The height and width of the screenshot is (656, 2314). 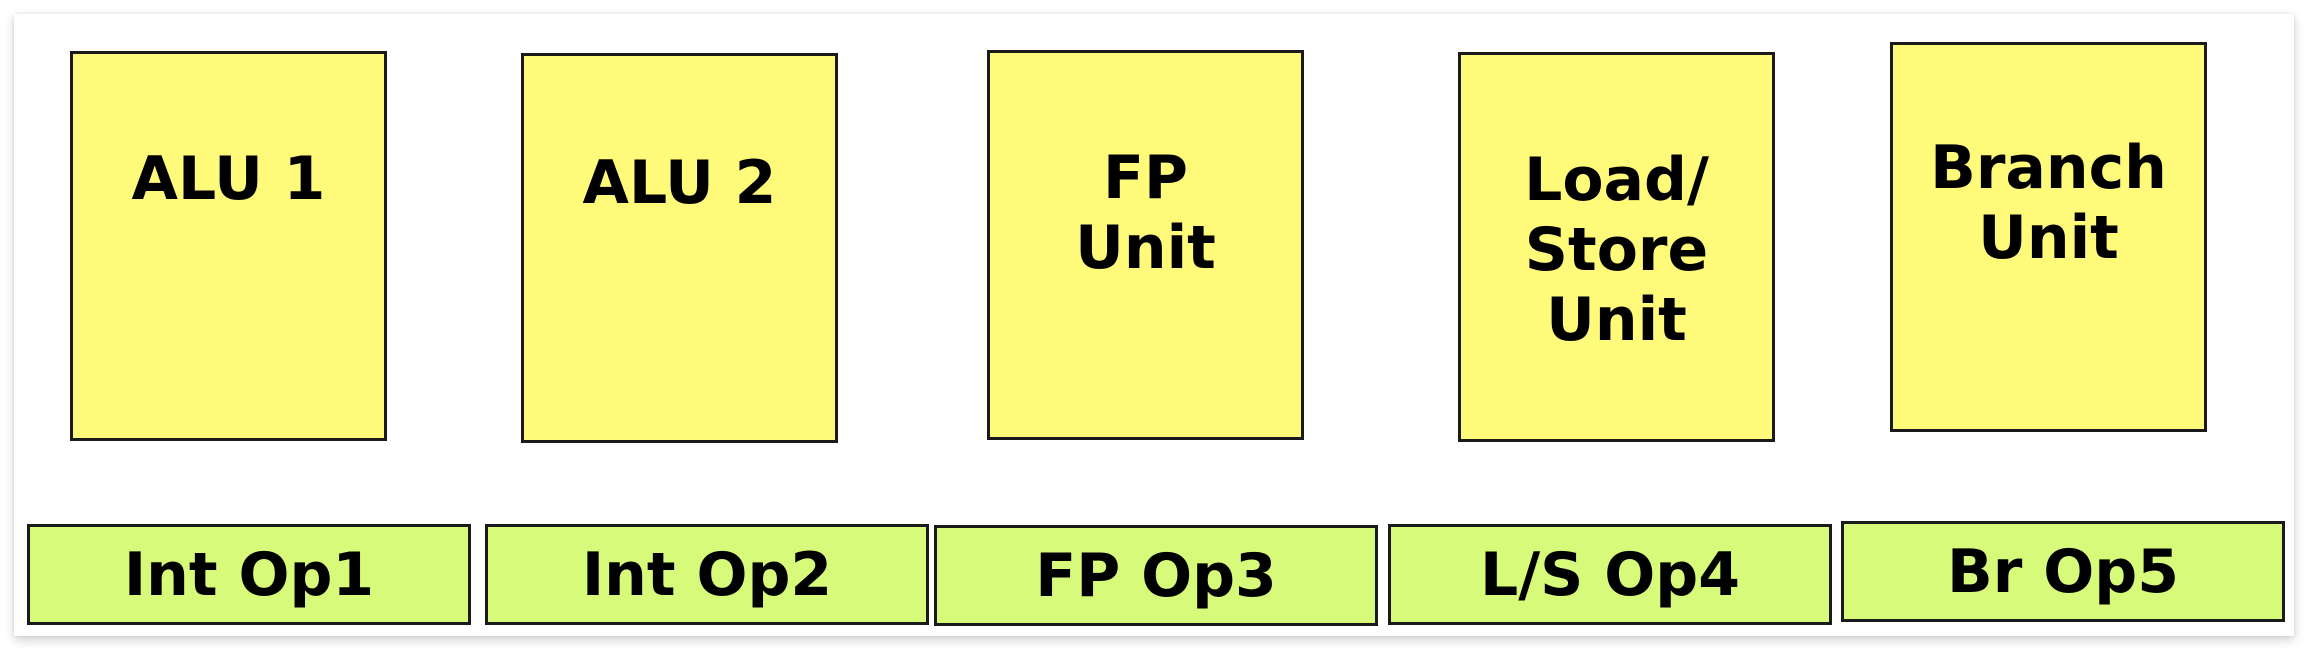 I want to click on op-slot-int-op2: Int Op2, so click(x=707, y=574).